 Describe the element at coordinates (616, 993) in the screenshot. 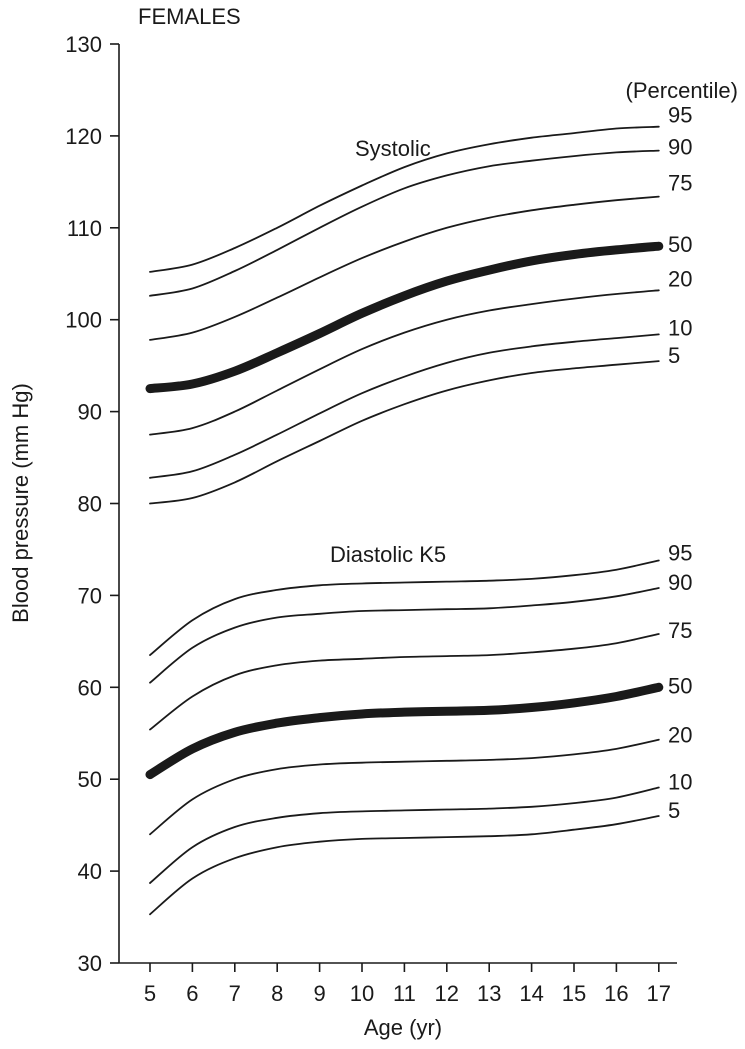

I see `x-tick-label: 16` at that location.